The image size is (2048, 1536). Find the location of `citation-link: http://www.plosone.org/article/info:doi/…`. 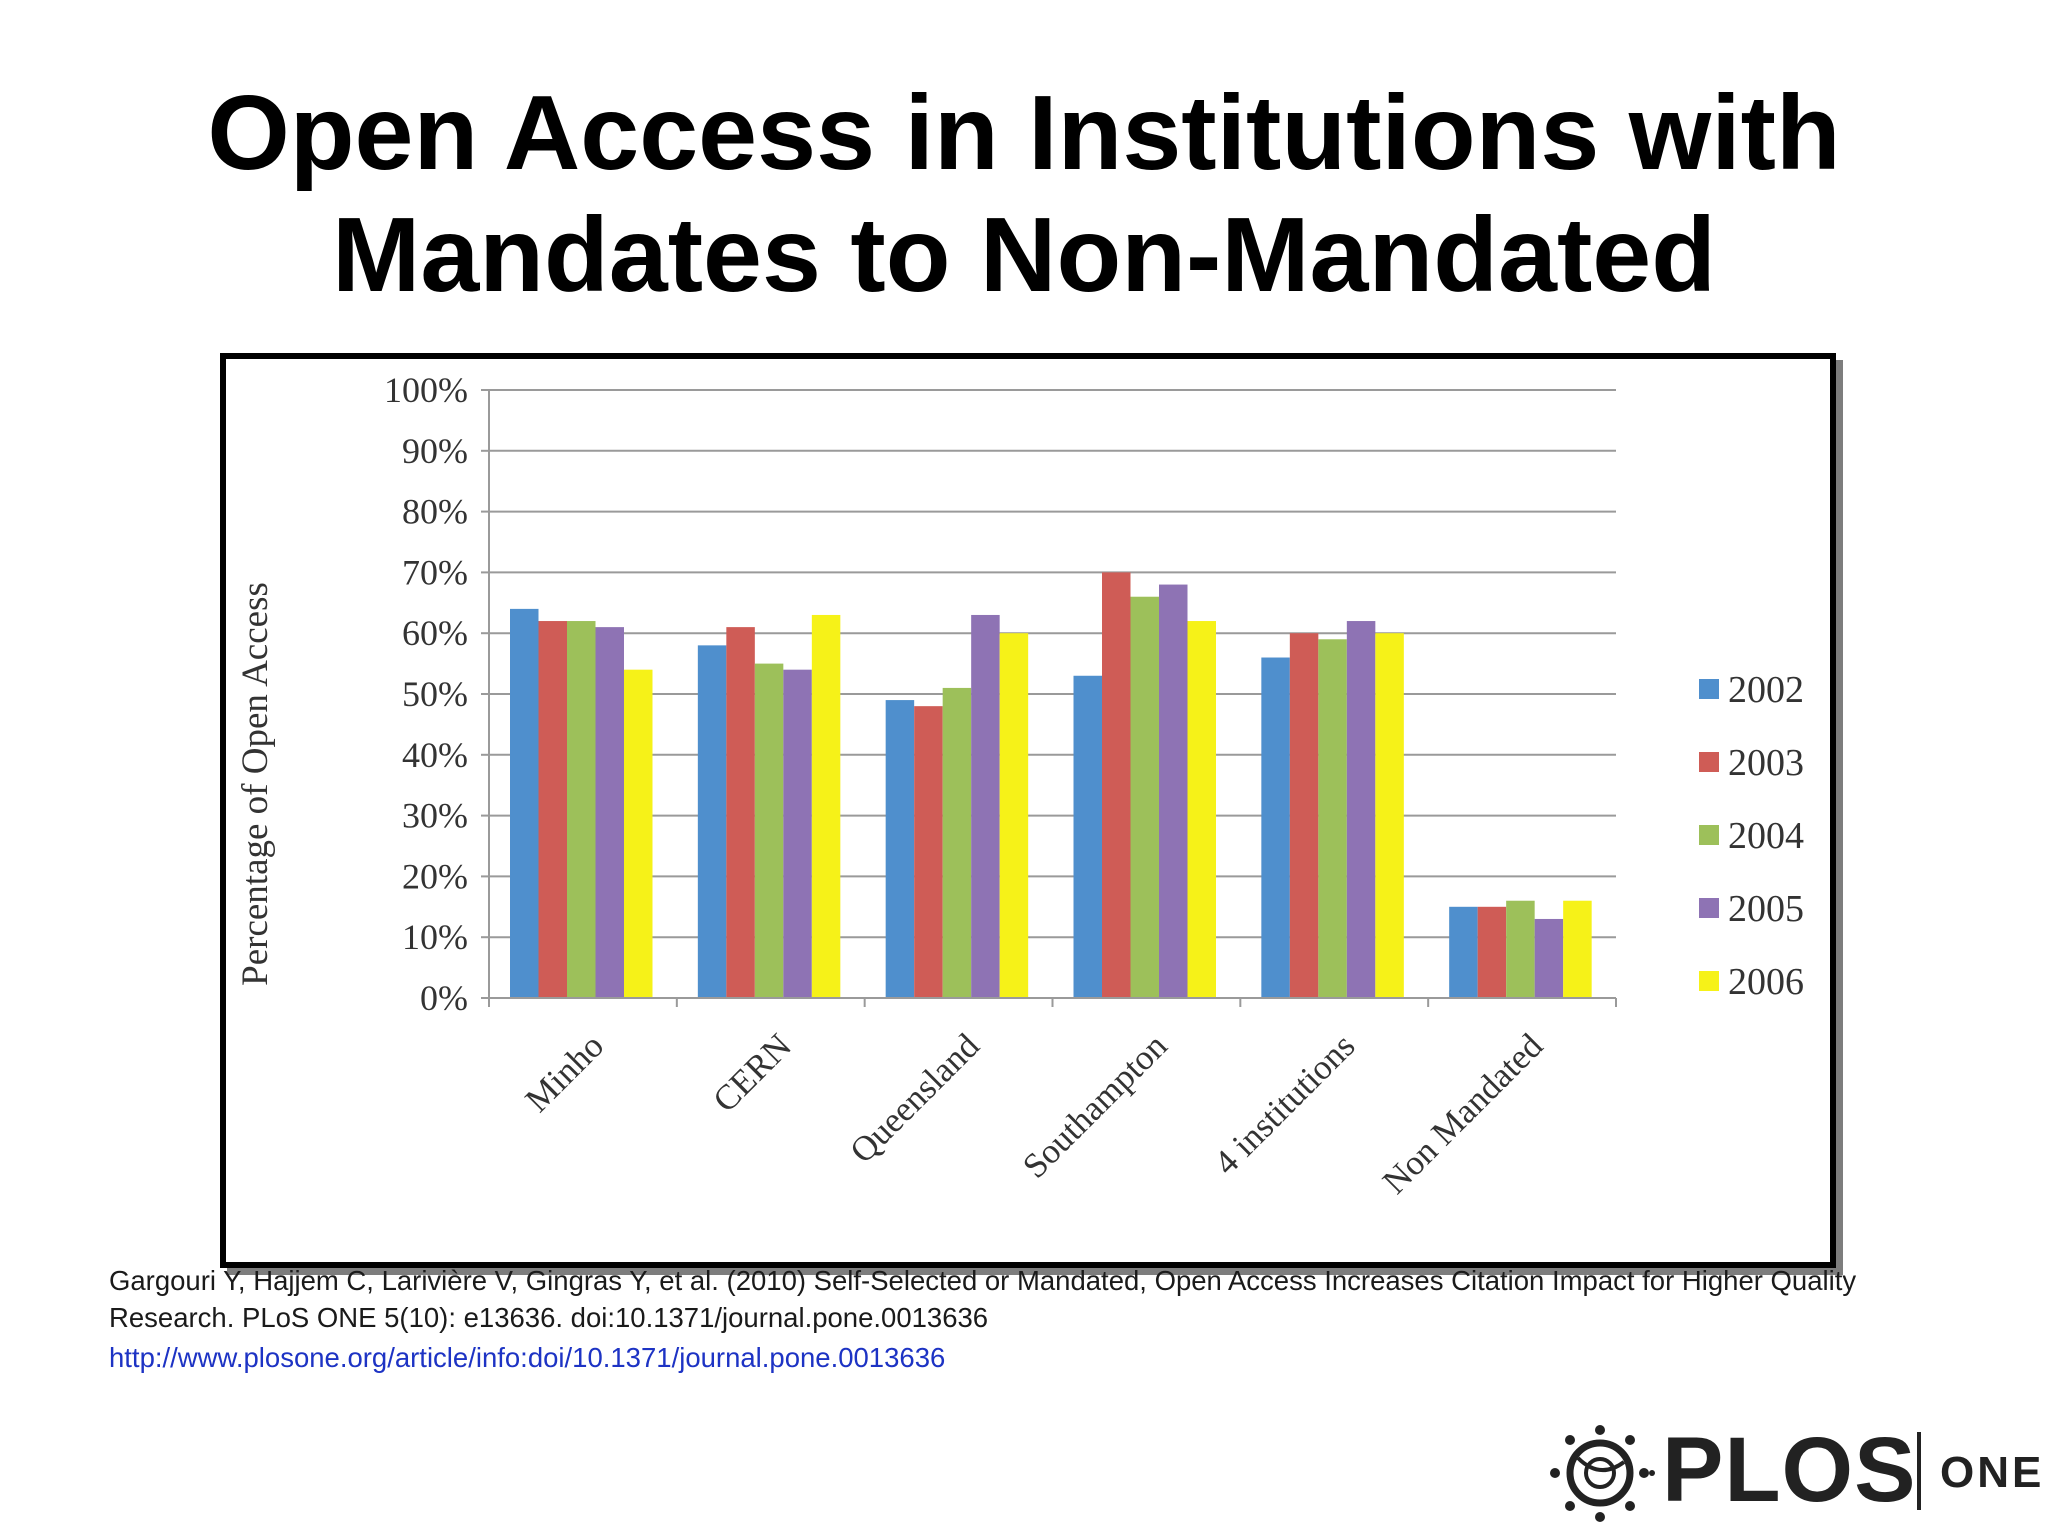

citation-link: http://www.plosone.org/article/info:doi/… is located at coordinates (527, 1357).